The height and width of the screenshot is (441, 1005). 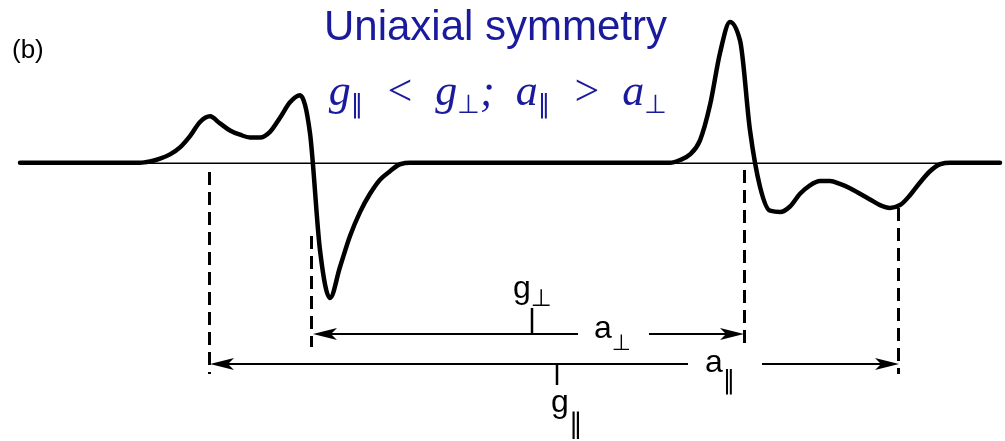 What do you see at coordinates (612, 332) in the screenshot?
I see `text: a$_{⊥}$` at bounding box center [612, 332].